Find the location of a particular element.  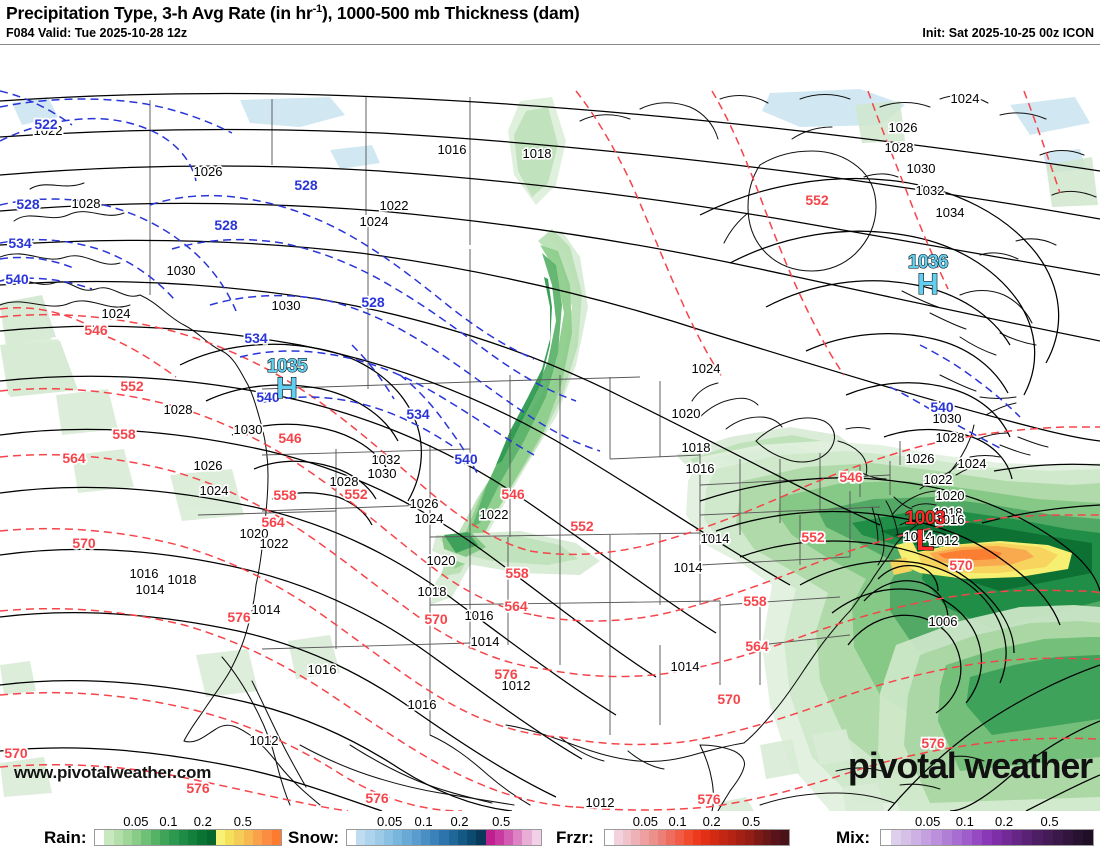

legend-ticks-rain: 0.05 0.1 0.2 0.5 is located at coordinates (187, 822).